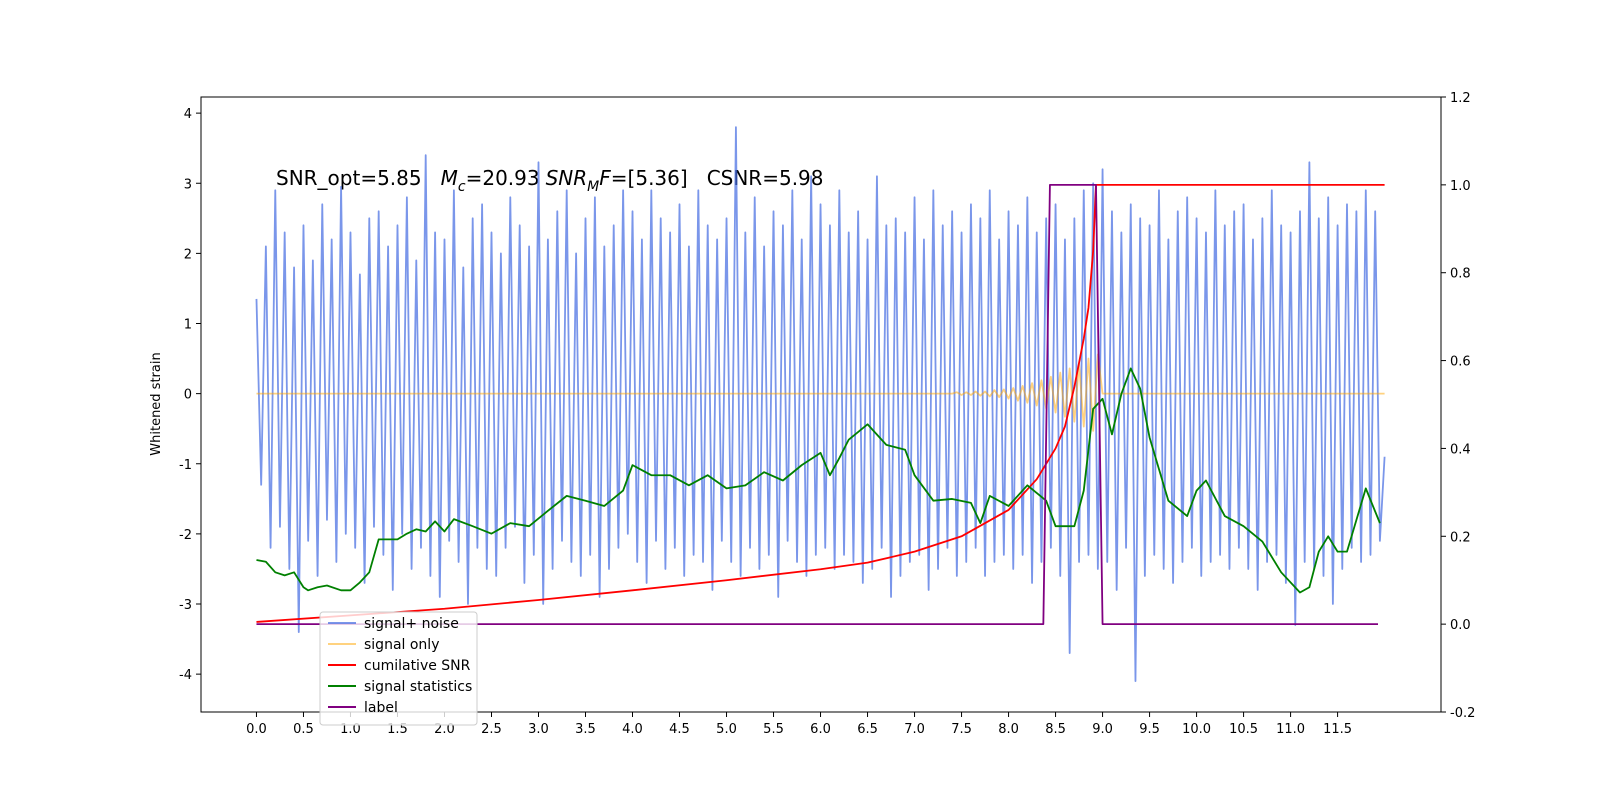 This screenshot has width=1600, height=800. Describe the element at coordinates (1243, 729) in the screenshot. I see `x-tick-label: 10.5` at that location.